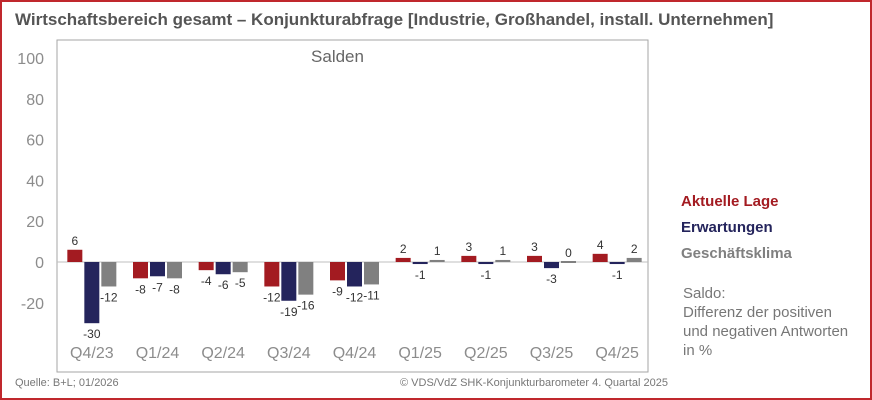 The width and height of the screenshot is (872, 400). I want to click on note-line-3: und negativen Antworten, so click(766, 331).